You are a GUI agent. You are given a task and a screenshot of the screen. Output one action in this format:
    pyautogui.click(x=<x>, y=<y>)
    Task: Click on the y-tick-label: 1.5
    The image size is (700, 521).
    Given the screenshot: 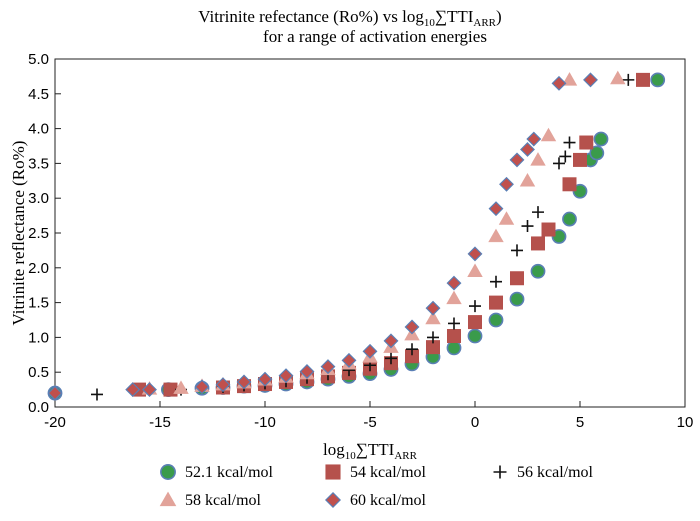 What is the action you would take?
    pyautogui.click(x=38, y=303)
    